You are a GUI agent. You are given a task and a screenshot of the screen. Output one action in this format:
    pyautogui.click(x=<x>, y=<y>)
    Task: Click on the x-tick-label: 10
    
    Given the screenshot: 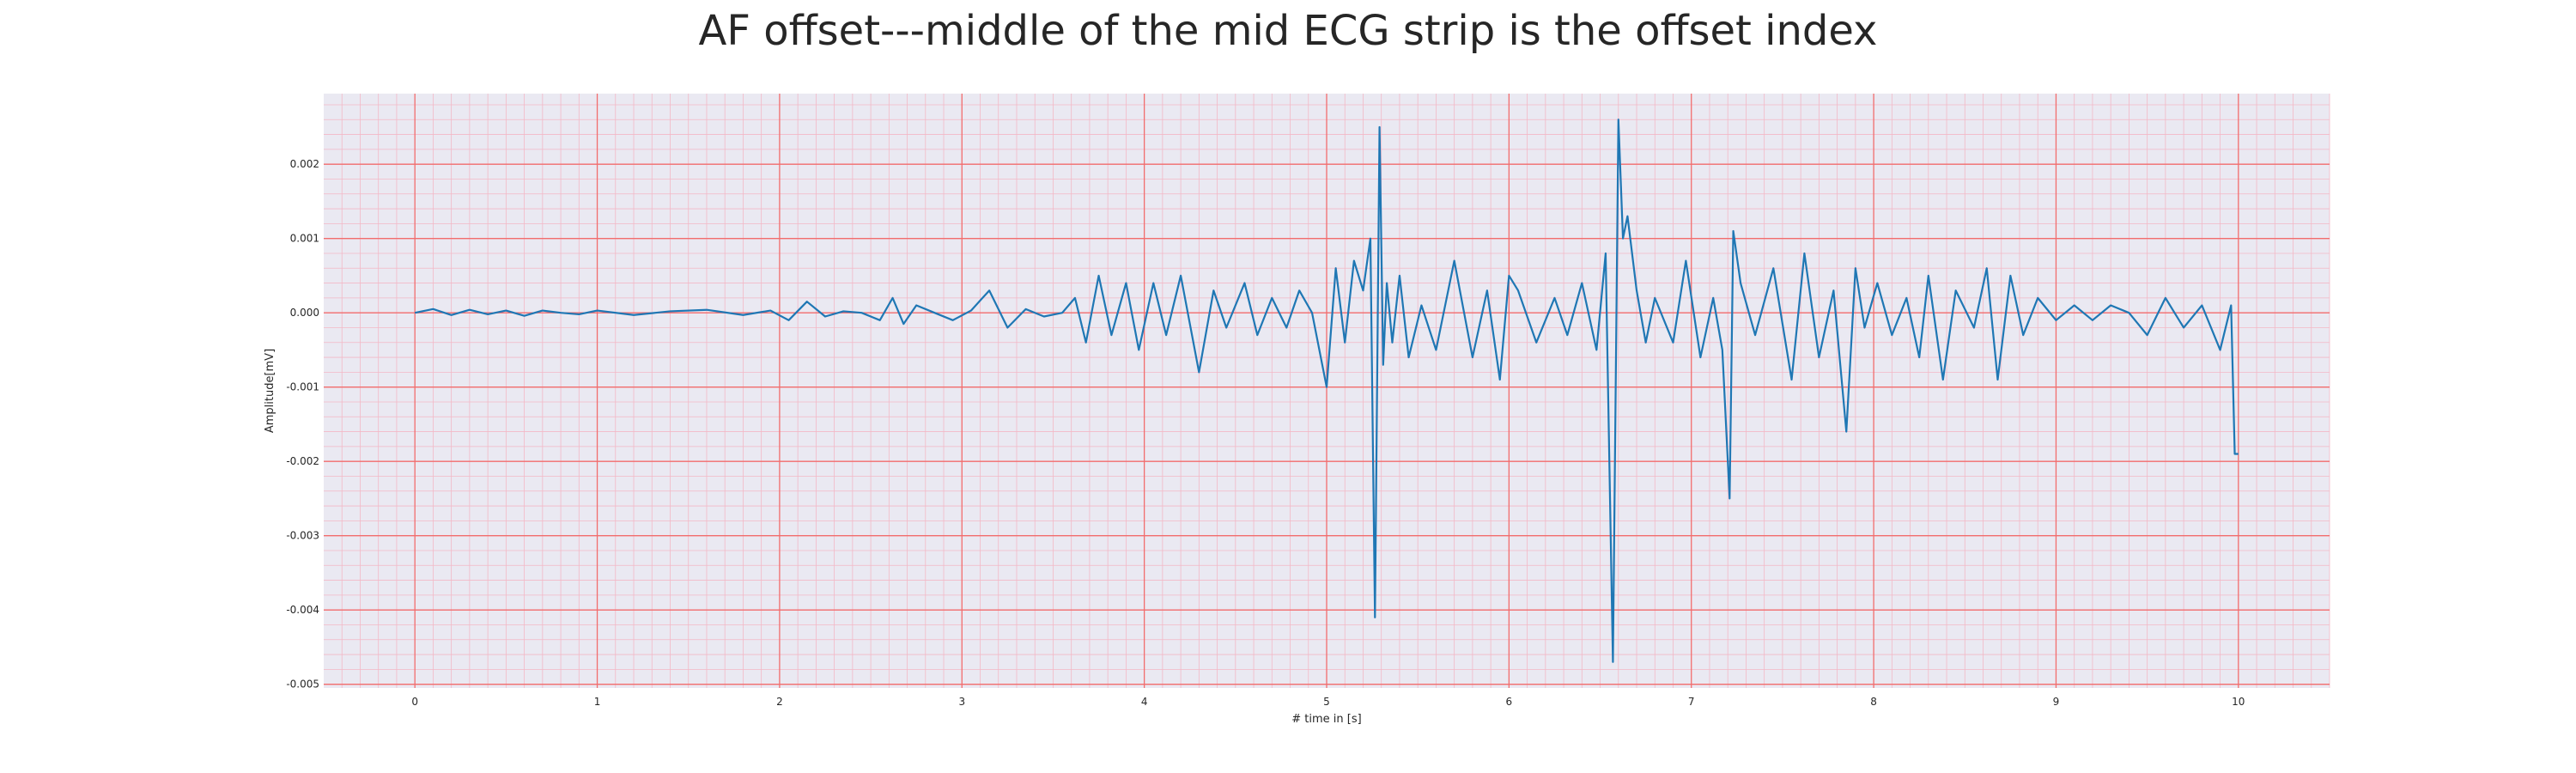 What is the action you would take?
    pyautogui.click(x=2238, y=702)
    